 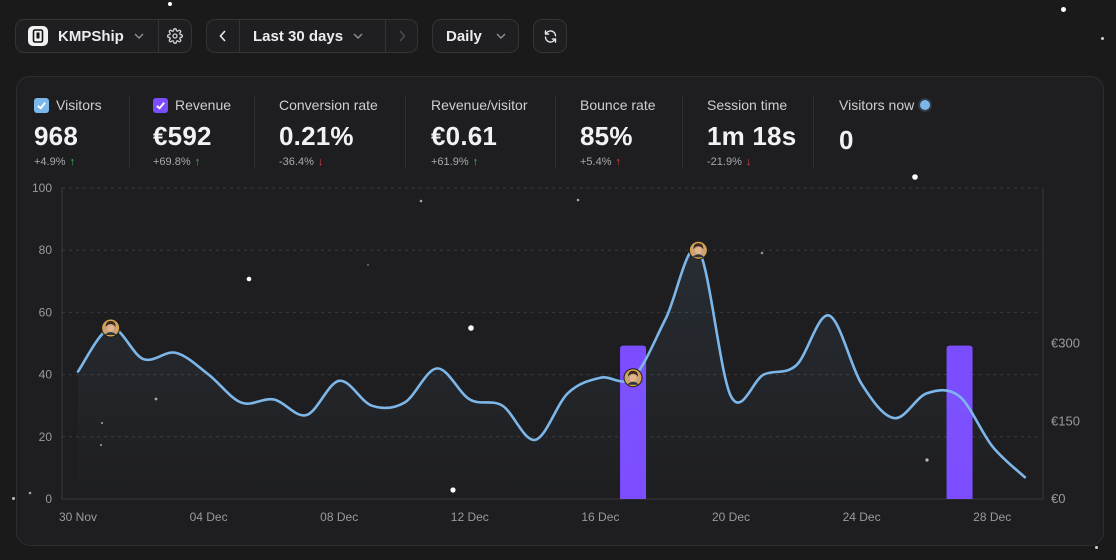 What do you see at coordinates (172, 162) in the screenshot?
I see `metric-change: +69.8%` at bounding box center [172, 162].